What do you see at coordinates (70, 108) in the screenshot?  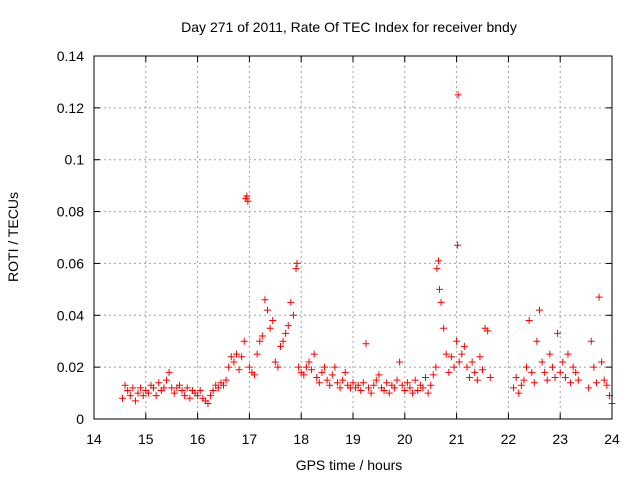 I see `y-tick-label: 0.12` at bounding box center [70, 108].